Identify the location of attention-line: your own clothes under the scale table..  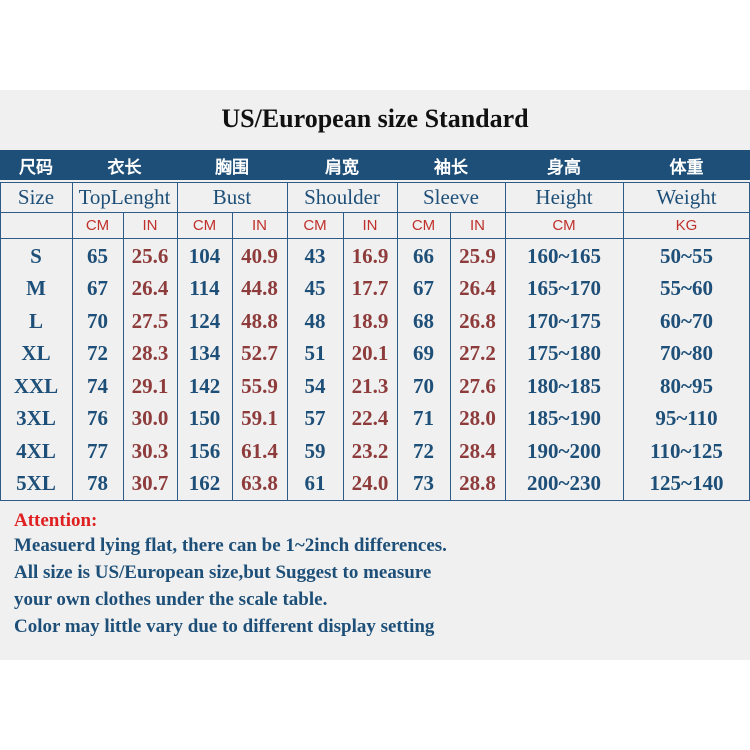
(171, 599).